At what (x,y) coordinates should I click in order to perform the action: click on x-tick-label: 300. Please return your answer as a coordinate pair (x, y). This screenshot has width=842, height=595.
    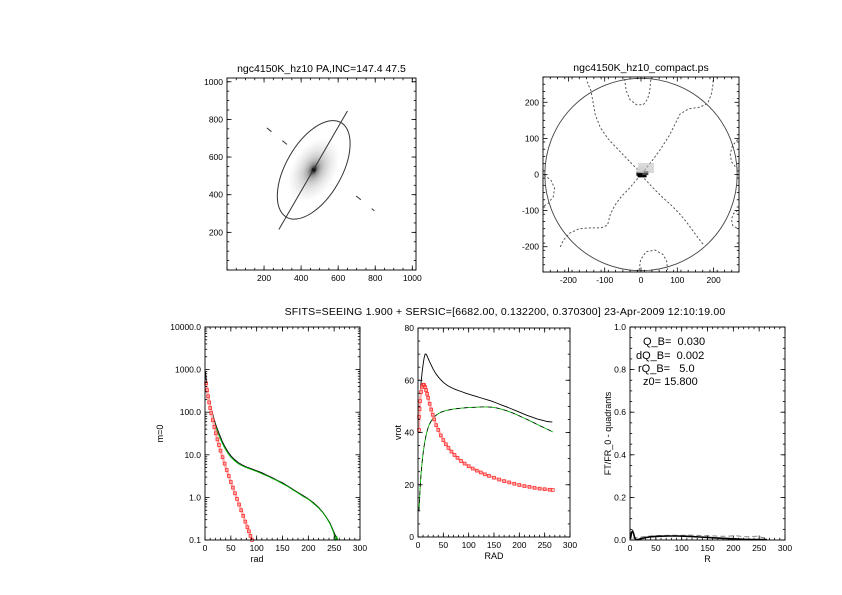
    Looking at the image, I should click on (570, 545).